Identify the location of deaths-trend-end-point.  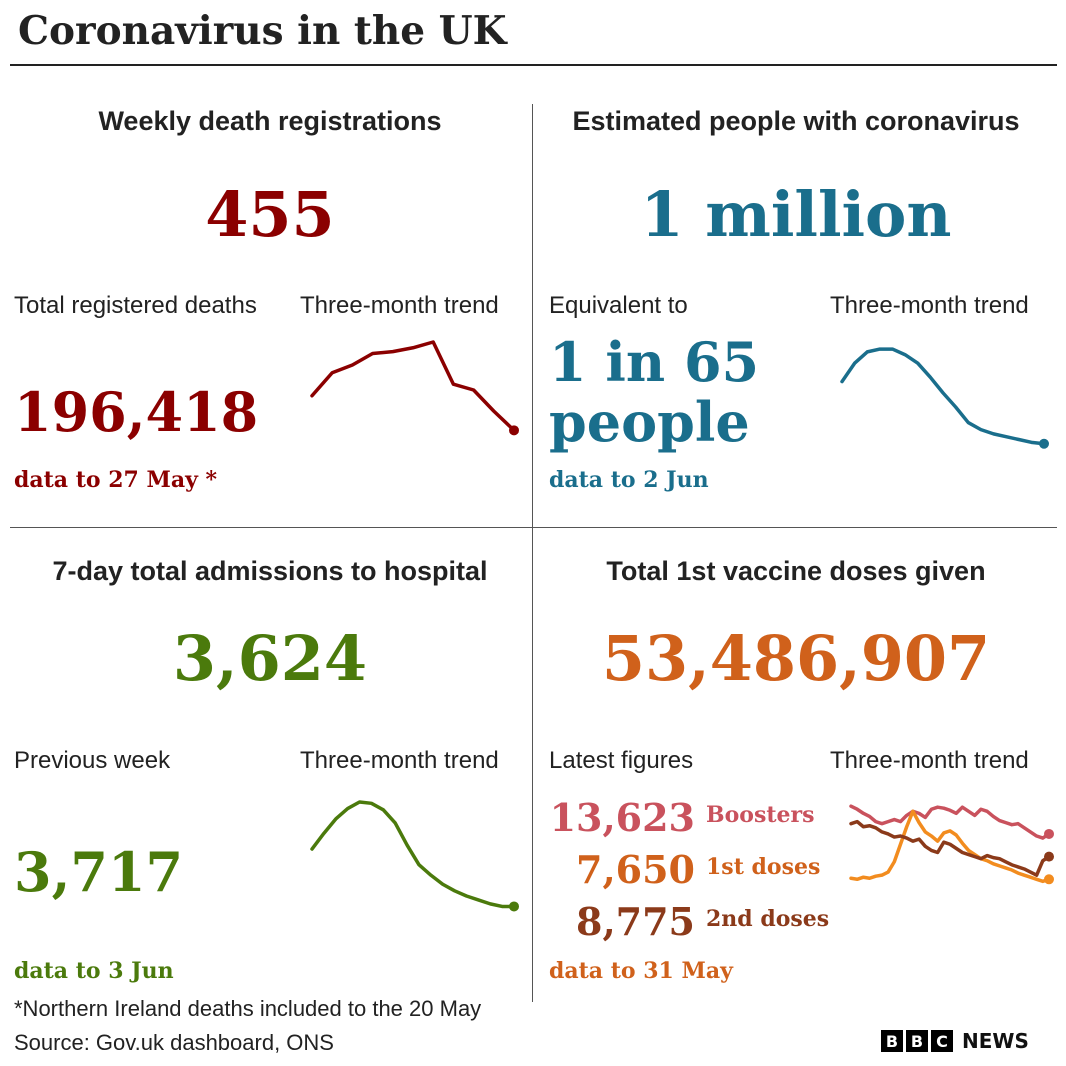
(514, 430).